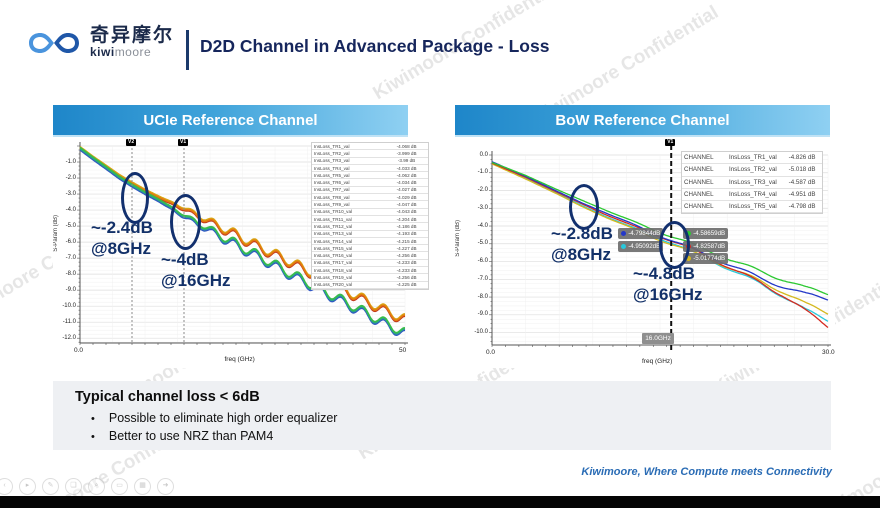  I want to click on legend-row: CHANNEL InsLoss_TR2_val -5.018 dB, so click(752, 170).